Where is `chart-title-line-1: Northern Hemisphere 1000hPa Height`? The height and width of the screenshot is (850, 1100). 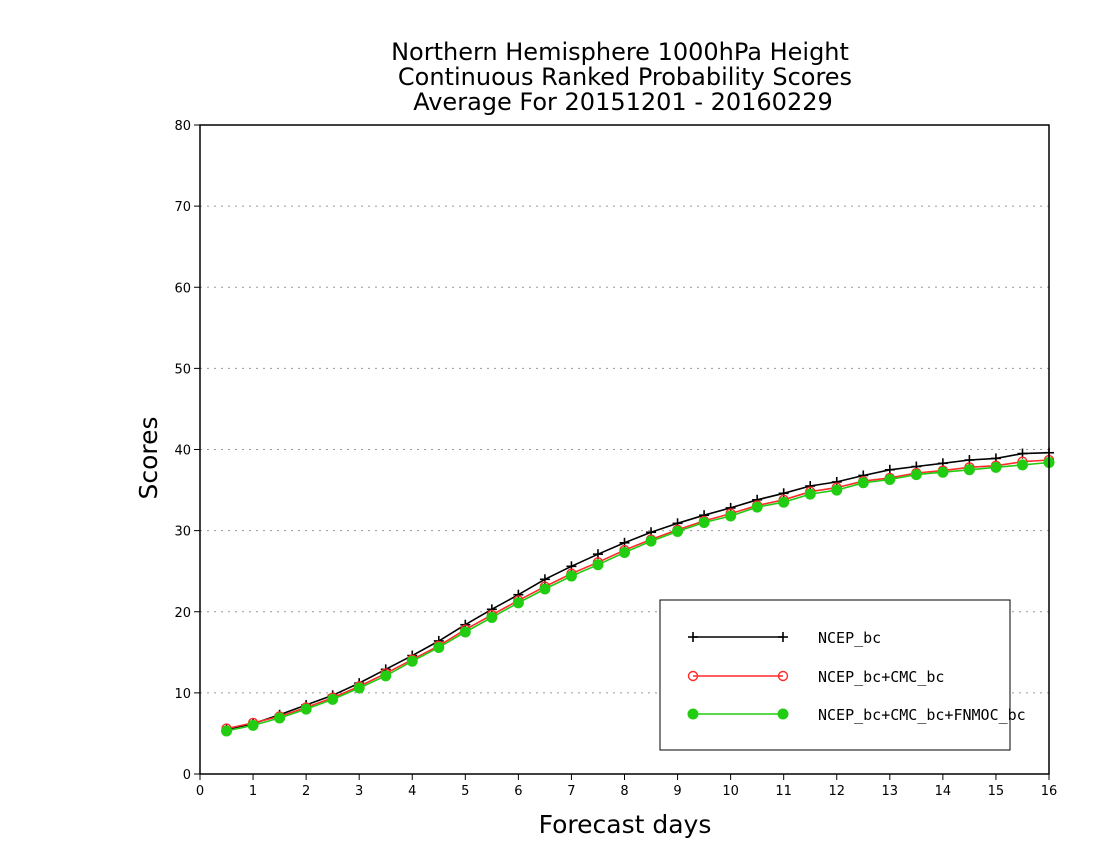
chart-title-line-1: Northern Hemisphere 1000hPa Height is located at coordinates (620, 52).